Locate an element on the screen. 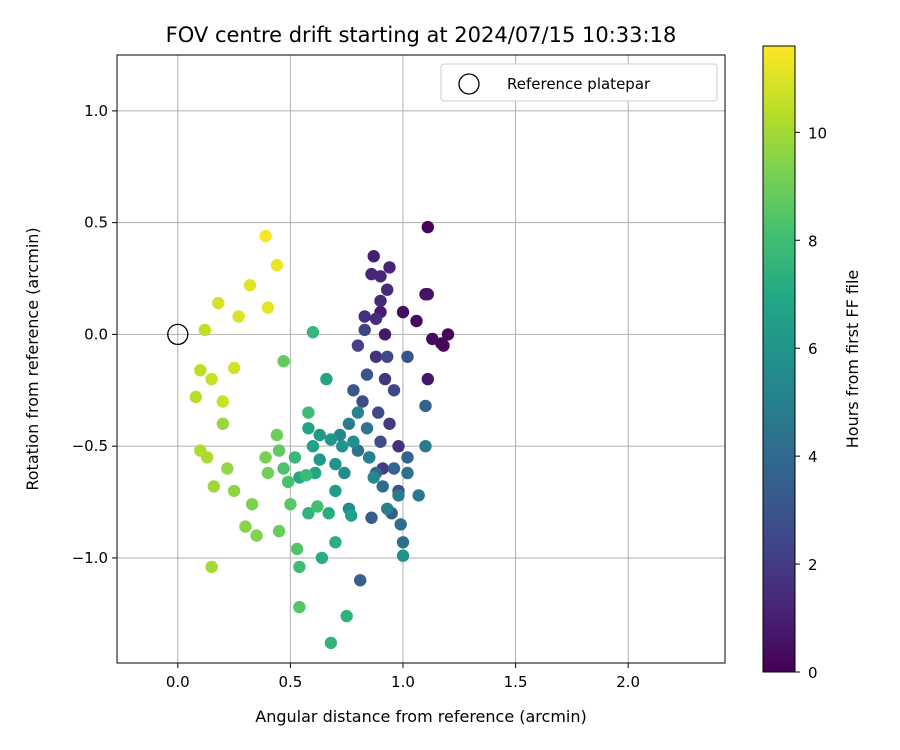  y-tick-label: 0.5 is located at coordinates (96, 223).